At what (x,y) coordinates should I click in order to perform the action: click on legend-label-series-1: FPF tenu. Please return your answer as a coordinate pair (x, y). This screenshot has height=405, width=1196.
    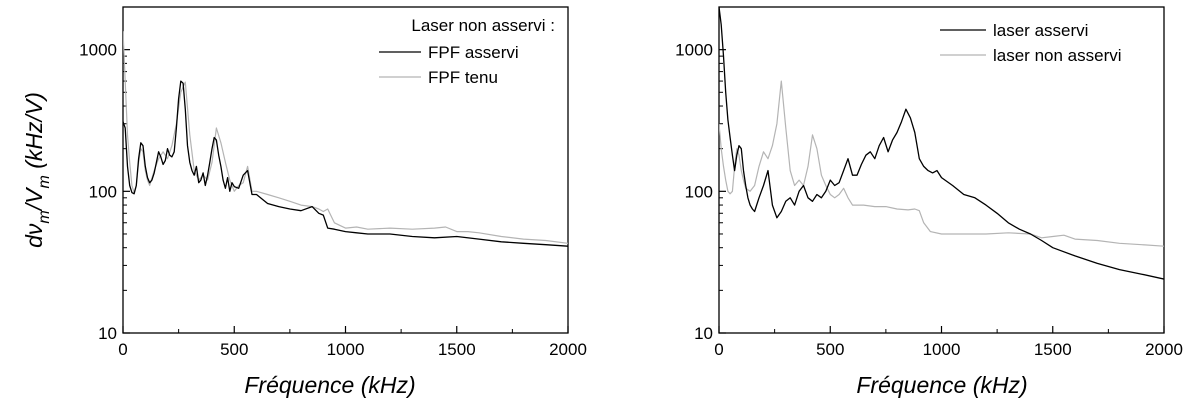
    Looking at the image, I should click on (463, 77).